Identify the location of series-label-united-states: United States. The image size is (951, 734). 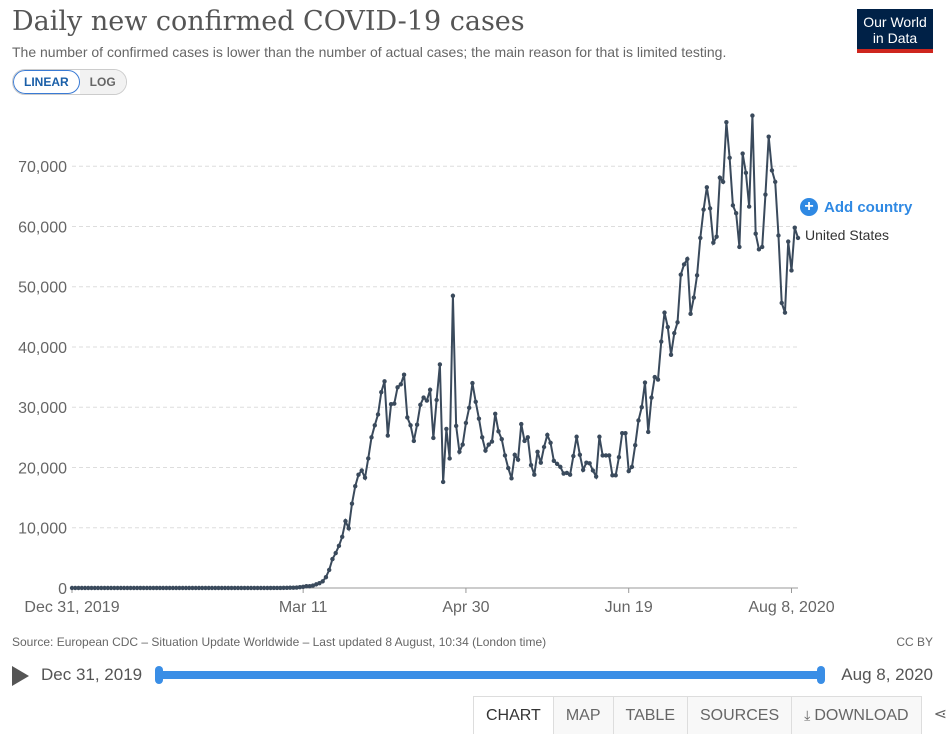
(847, 235).